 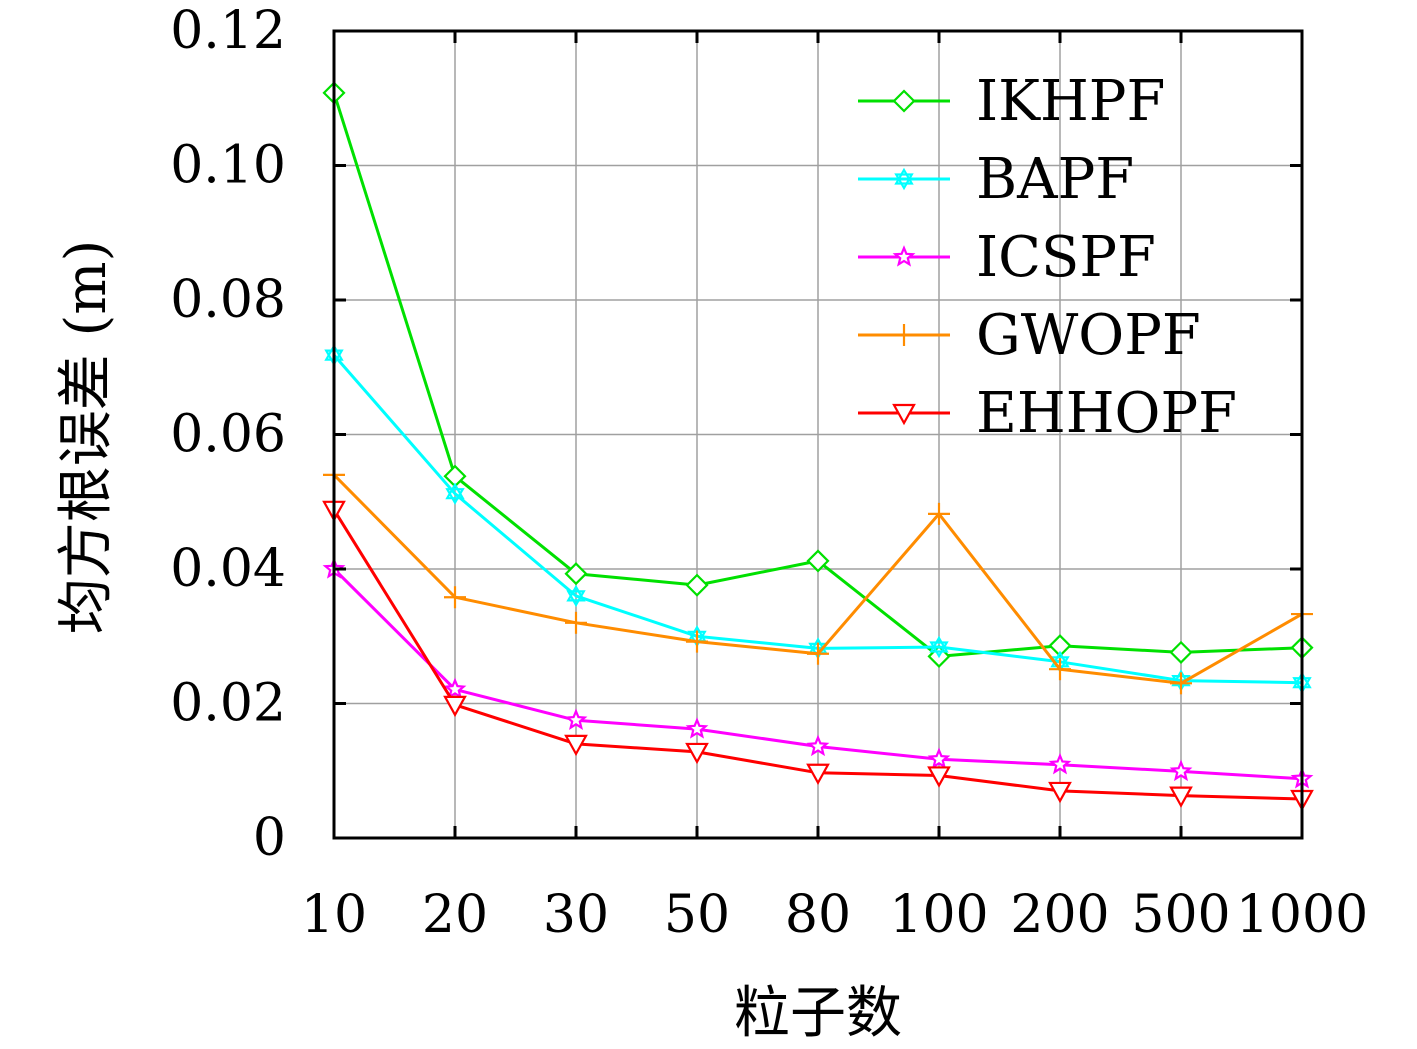 What do you see at coordinates (1180, 915) in the screenshot?
I see `x-tick-label: 500` at bounding box center [1180, 915].